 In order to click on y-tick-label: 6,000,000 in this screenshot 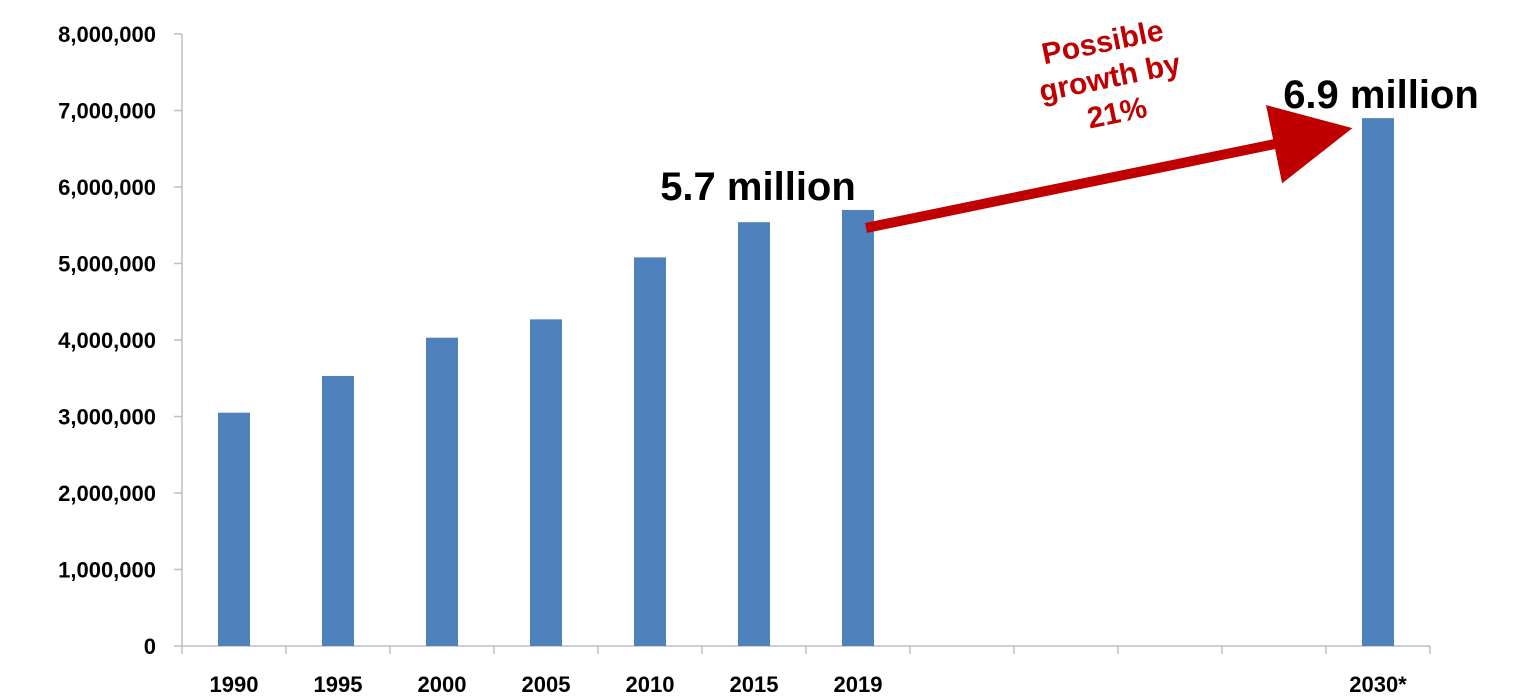, I will do `click(107, 187)`.